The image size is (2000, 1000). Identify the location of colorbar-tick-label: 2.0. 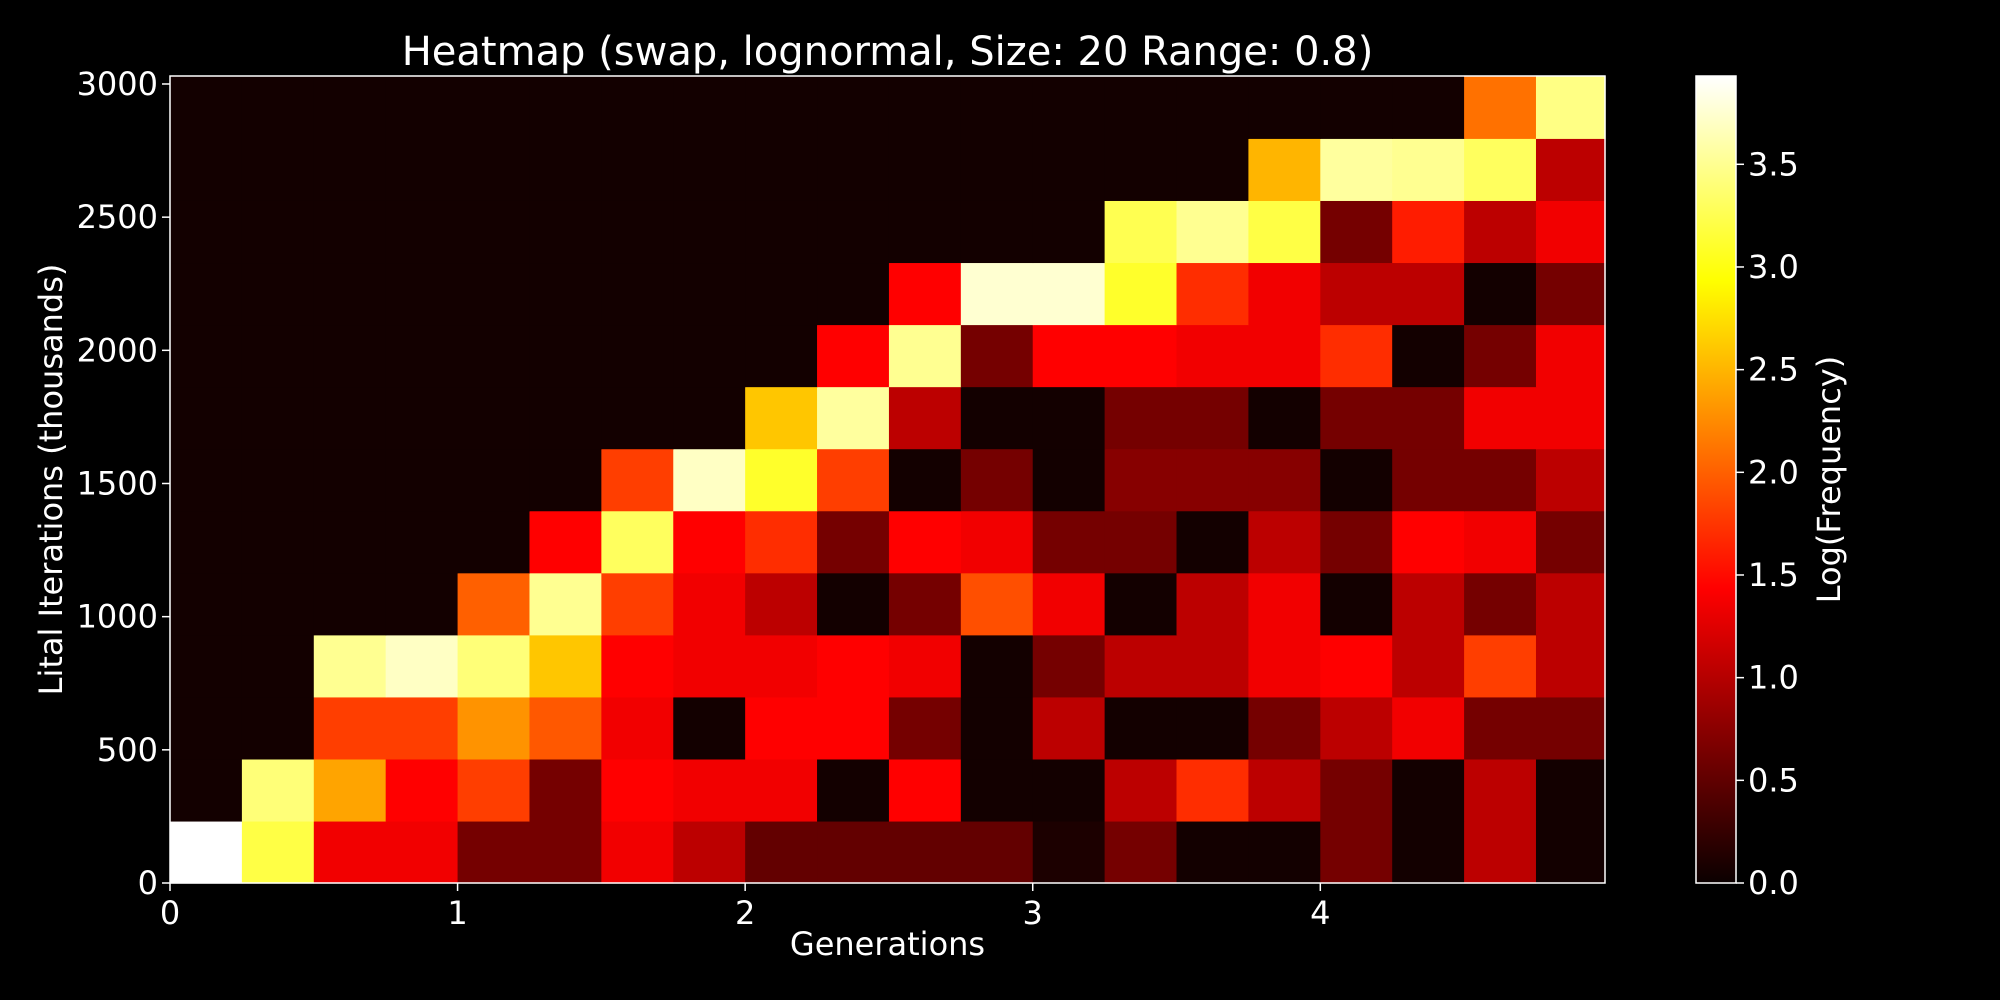
(1773, 472).